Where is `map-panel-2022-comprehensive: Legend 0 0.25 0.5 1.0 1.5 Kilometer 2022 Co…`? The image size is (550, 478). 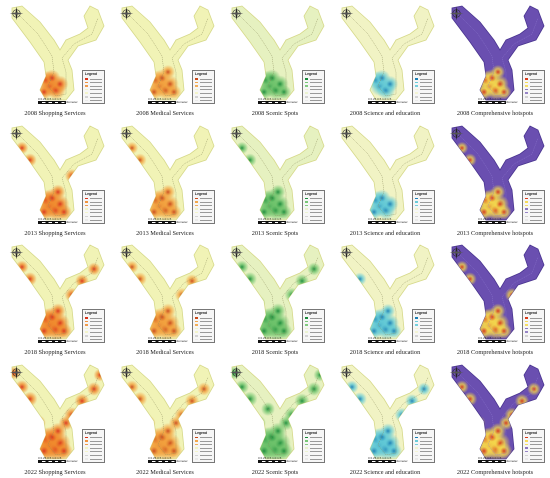
map-panel-2022-comprehensive: Legend 0 0.25 0.5 1.0 1.5 Kilometer 2022 Co… is located at coordinates (495, 418).